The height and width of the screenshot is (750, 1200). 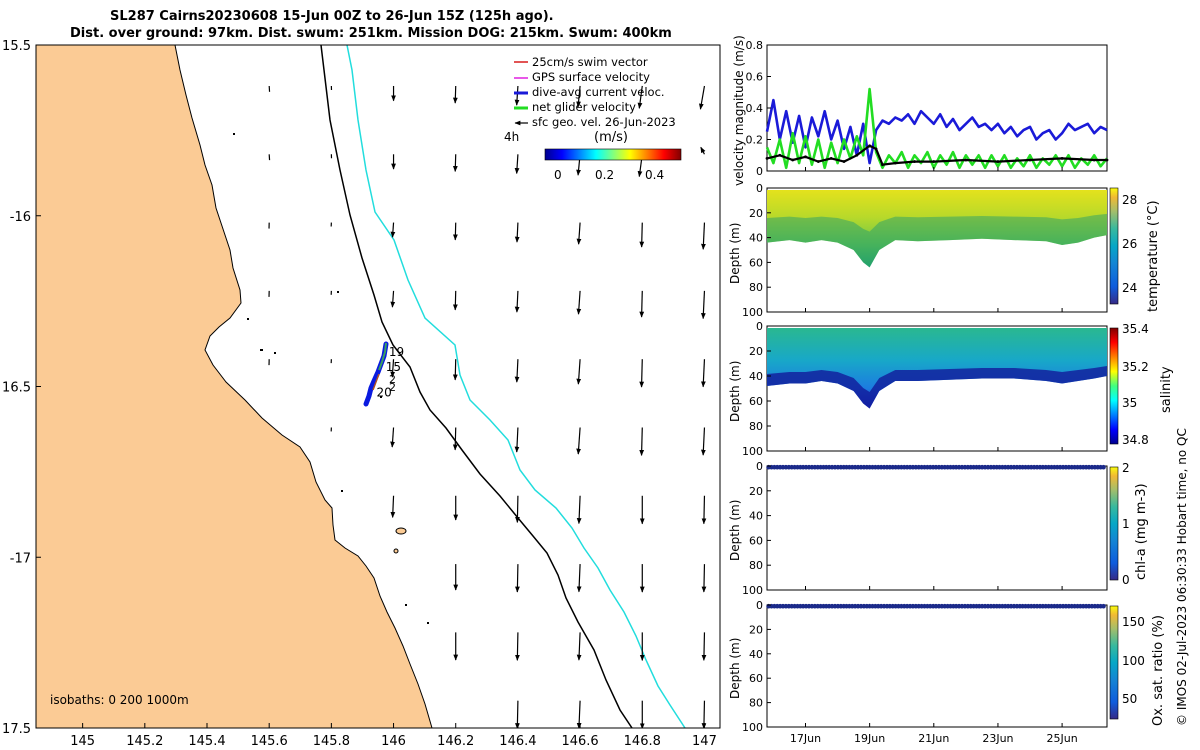 What do you see at coordinates (752, 727) in the screenshot?
I see `depth-tick-label: 100` at bounding box center [752, 727].